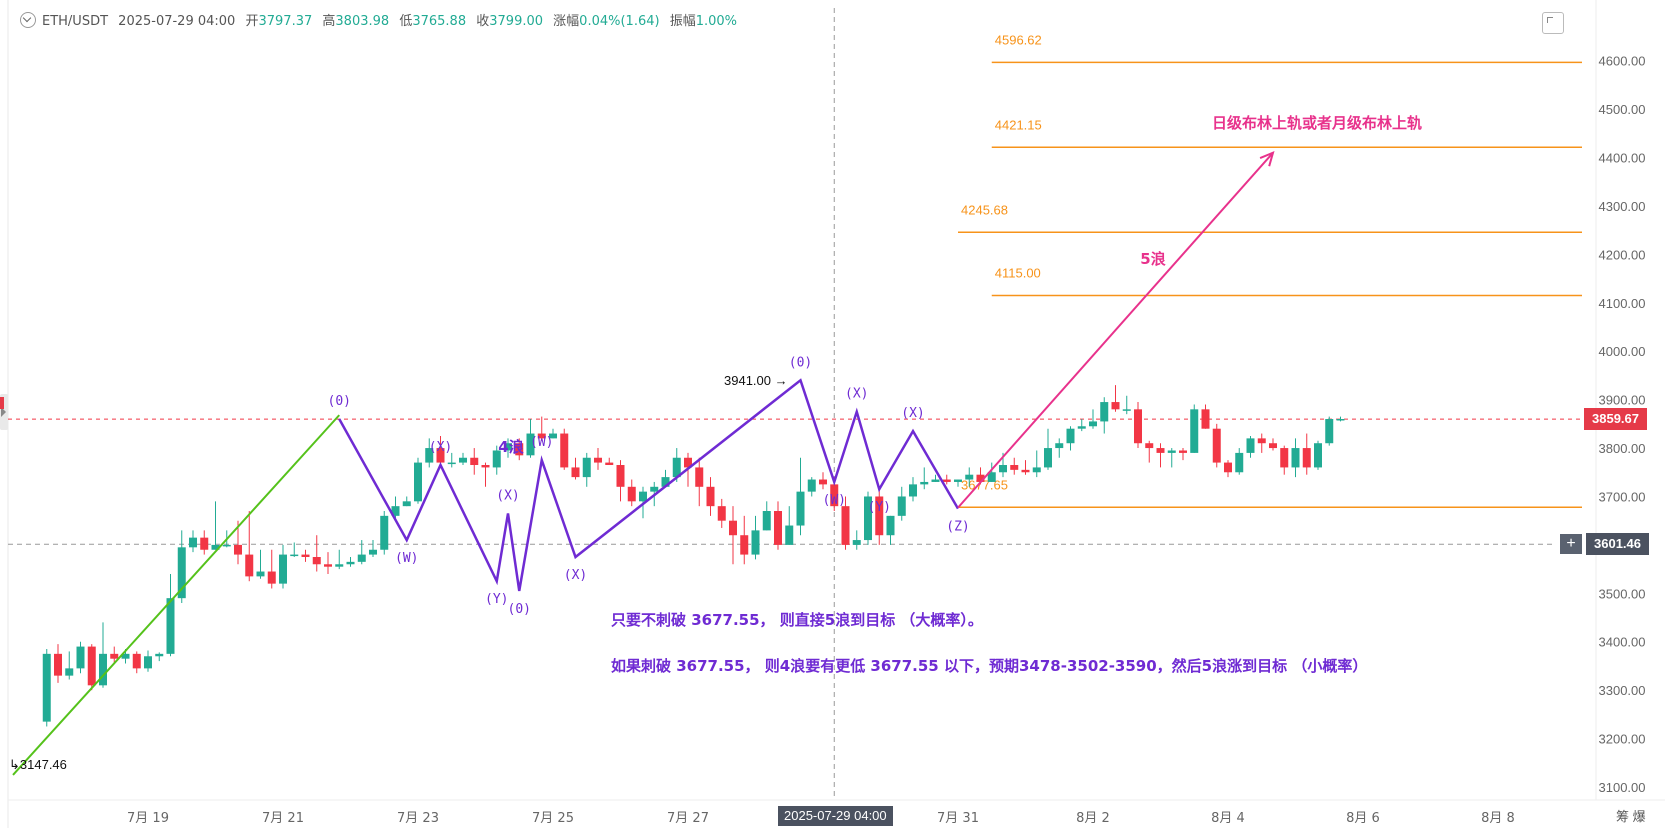 This screenshot has height=828, width=1665. Describe the element at coordinates (1615, 419) in the screenshot. I see `current-price-tag: 3859.67` at that location.